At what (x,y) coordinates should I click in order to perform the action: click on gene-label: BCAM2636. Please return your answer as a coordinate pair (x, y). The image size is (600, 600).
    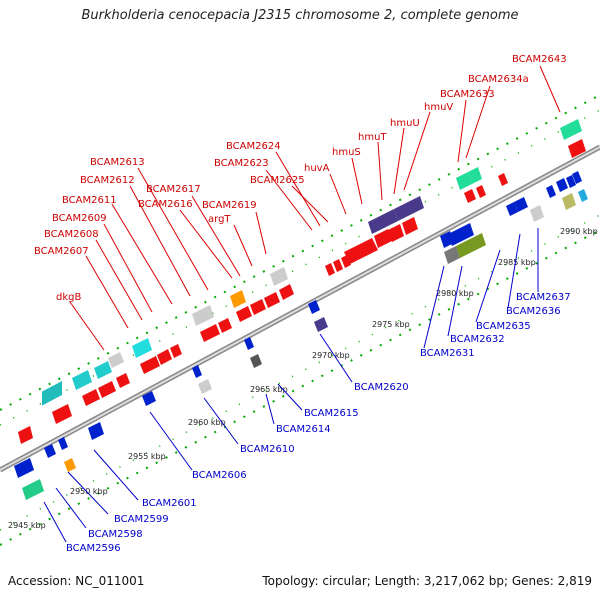
    Looking at the image, I should click on (533, 311).